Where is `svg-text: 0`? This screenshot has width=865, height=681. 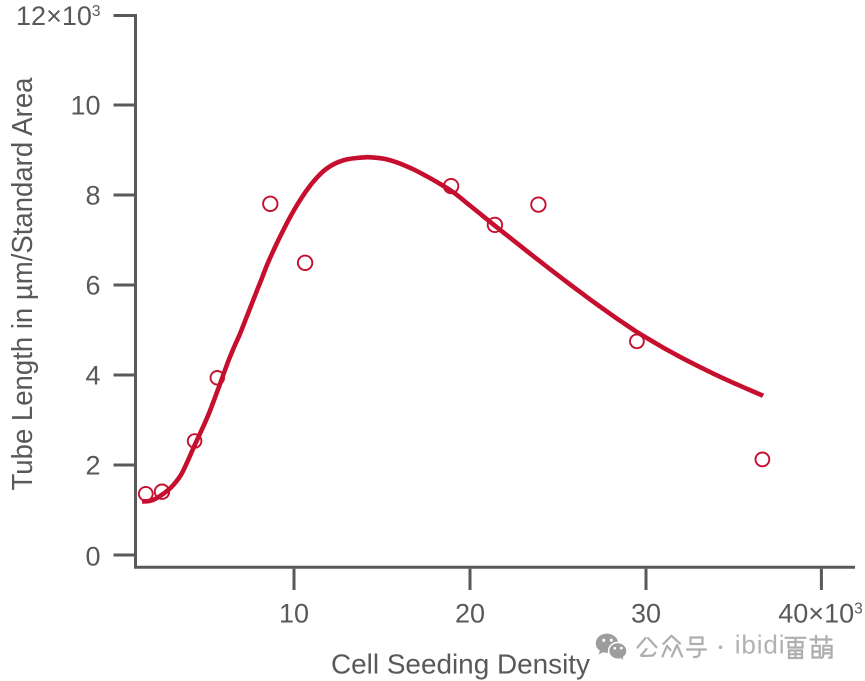
svg-text: 0 is located at coordinates (92, 557).